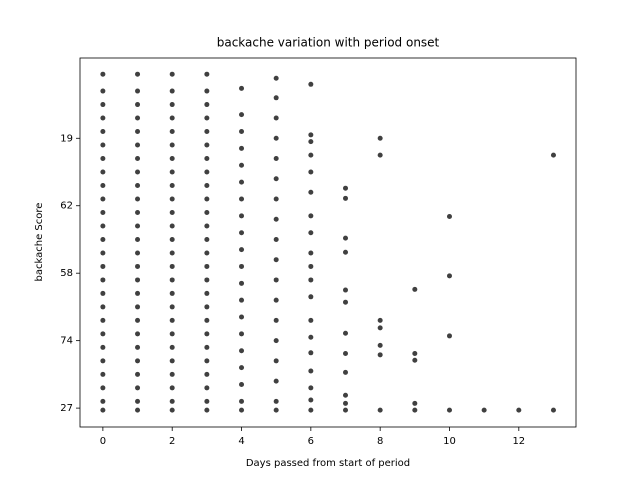 Image resolution: width=640 pixels, height=480 pixels. What do you see at coordinates (103, 441) in the screenshot?
I see `x-tick-label: 0` at bounding box center [103, 441].